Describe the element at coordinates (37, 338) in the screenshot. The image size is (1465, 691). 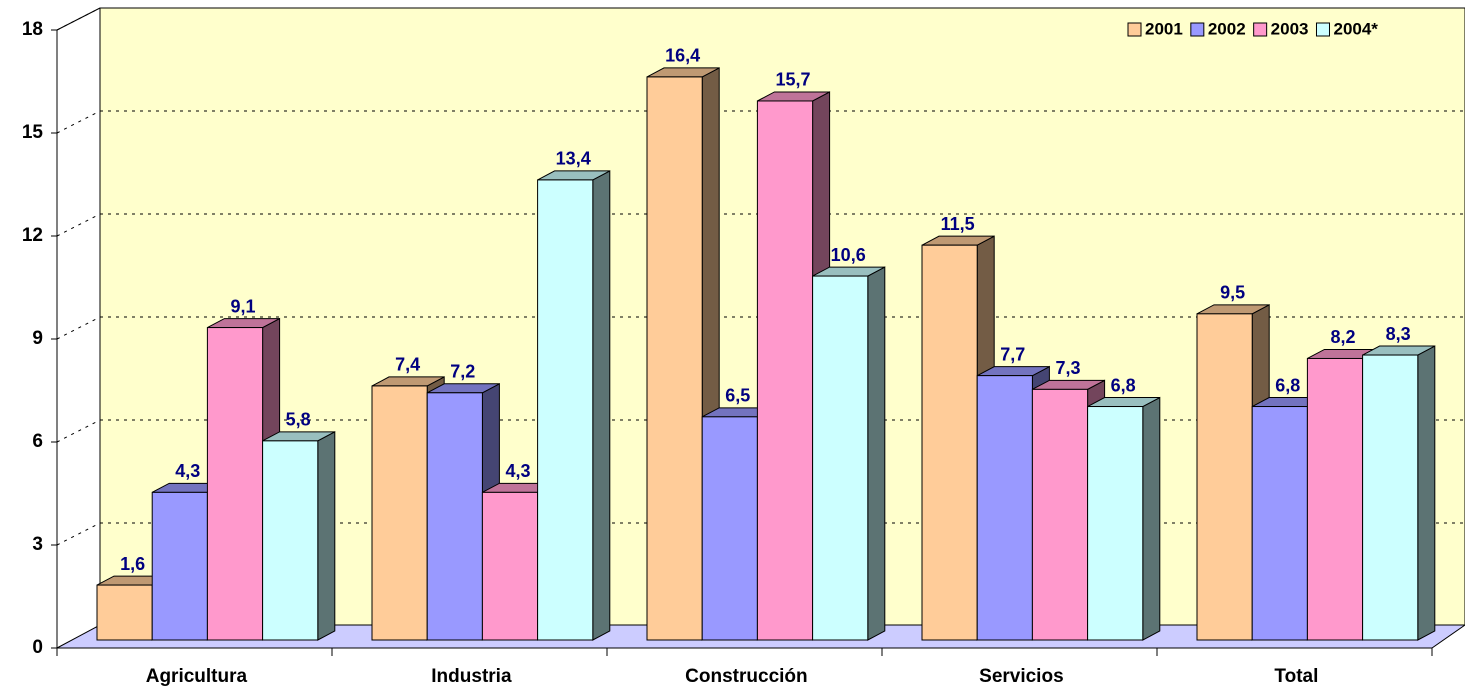
I see `y-tick-label: 9` at that location.